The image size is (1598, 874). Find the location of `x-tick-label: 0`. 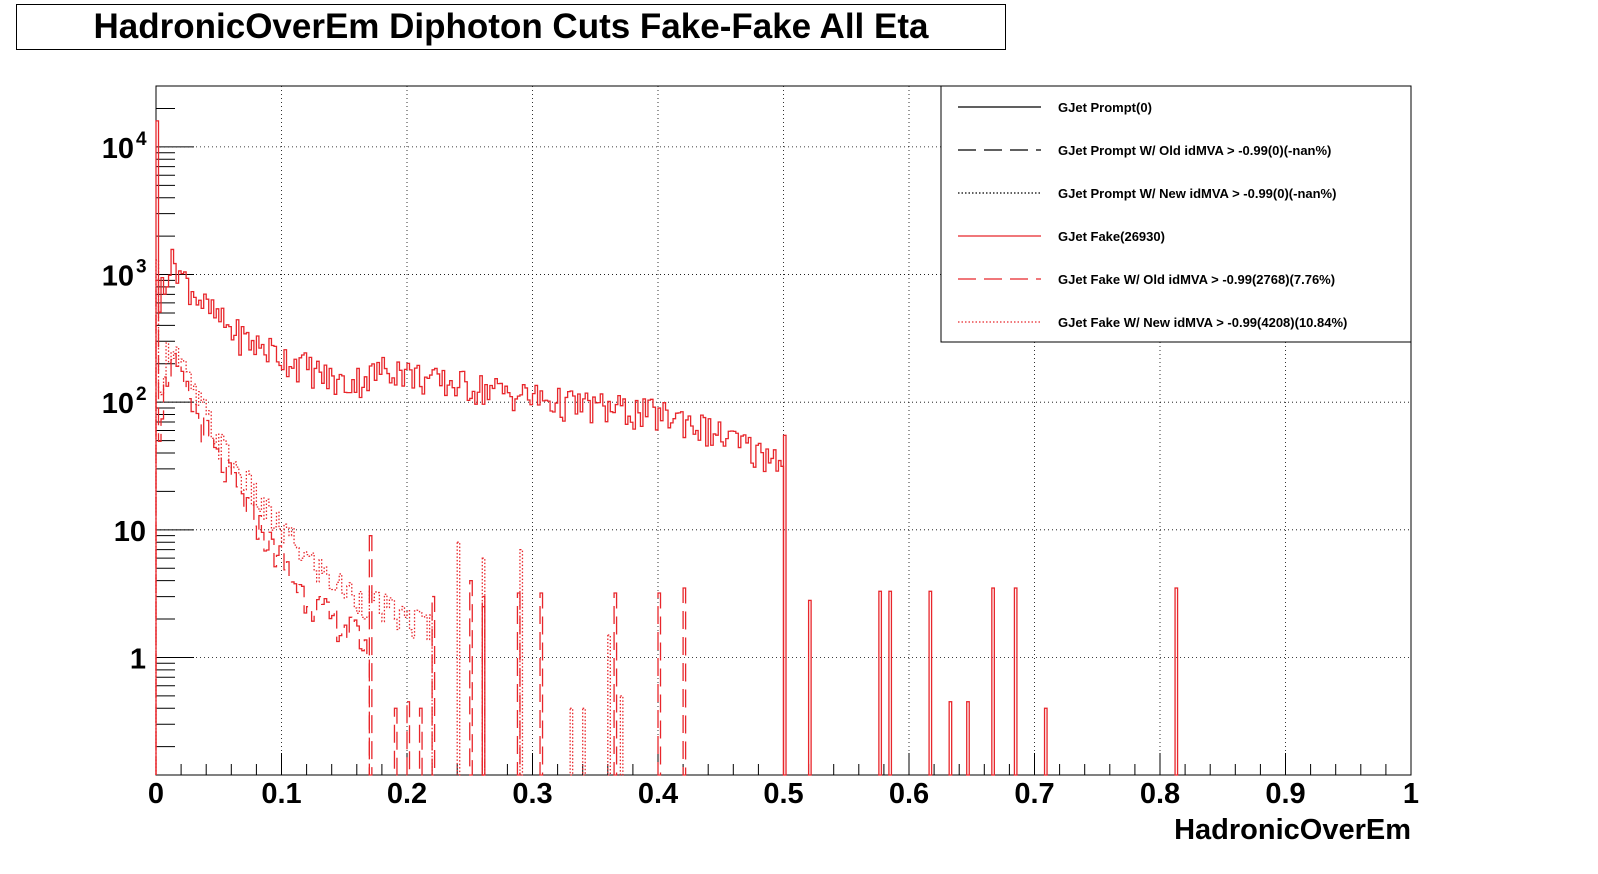

x-tick-label: 0 is located at coordinates (156, 794).